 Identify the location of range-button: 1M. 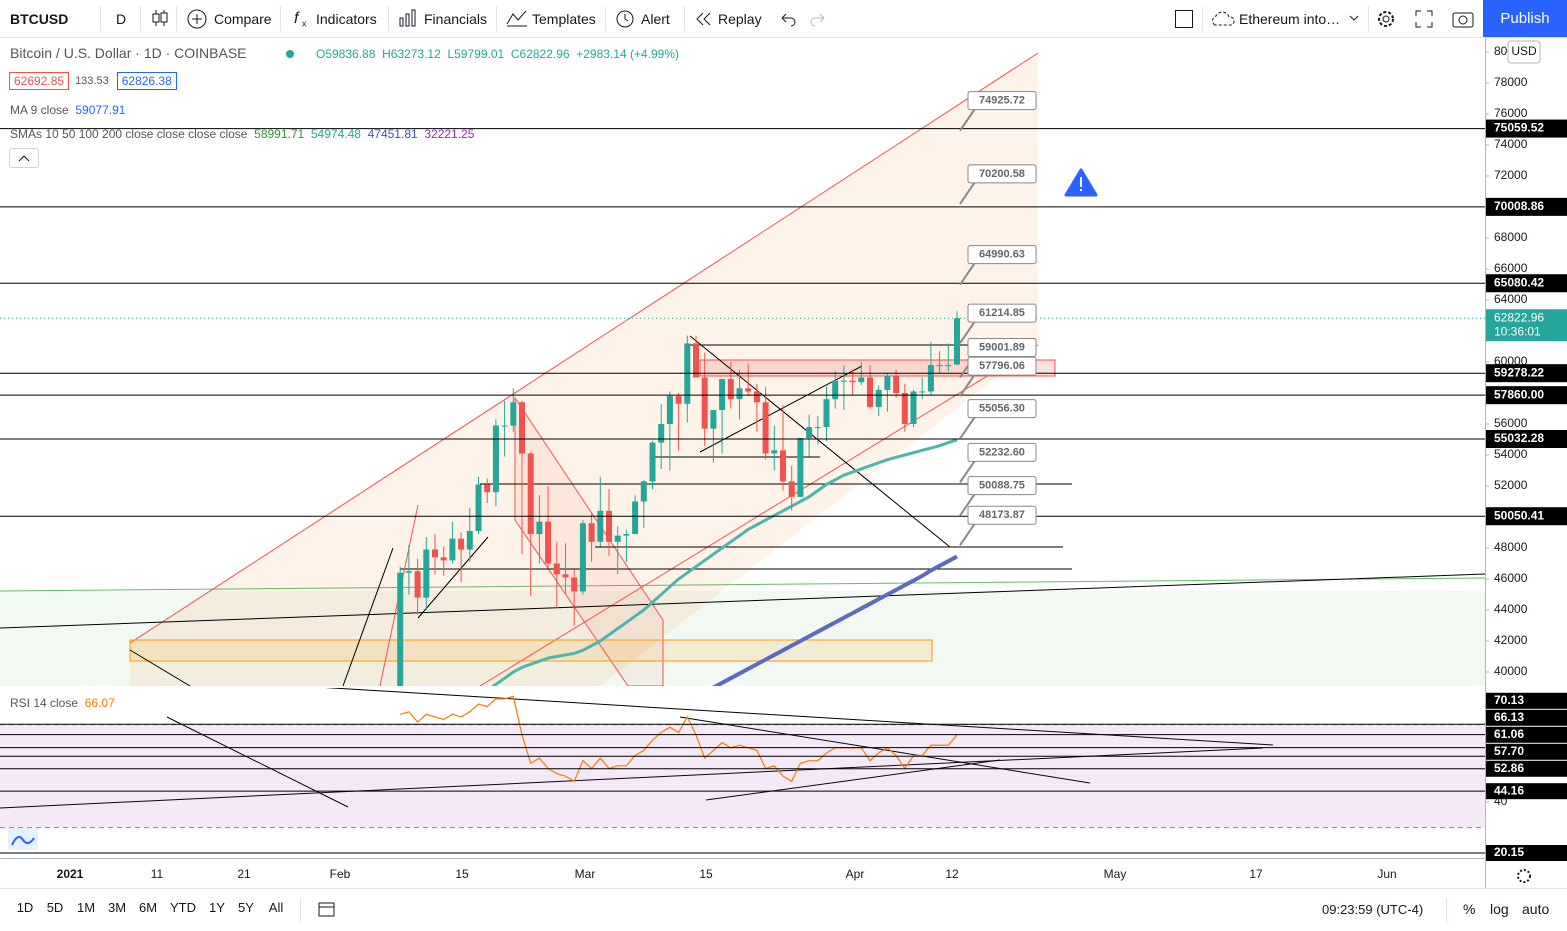
(86, 907).